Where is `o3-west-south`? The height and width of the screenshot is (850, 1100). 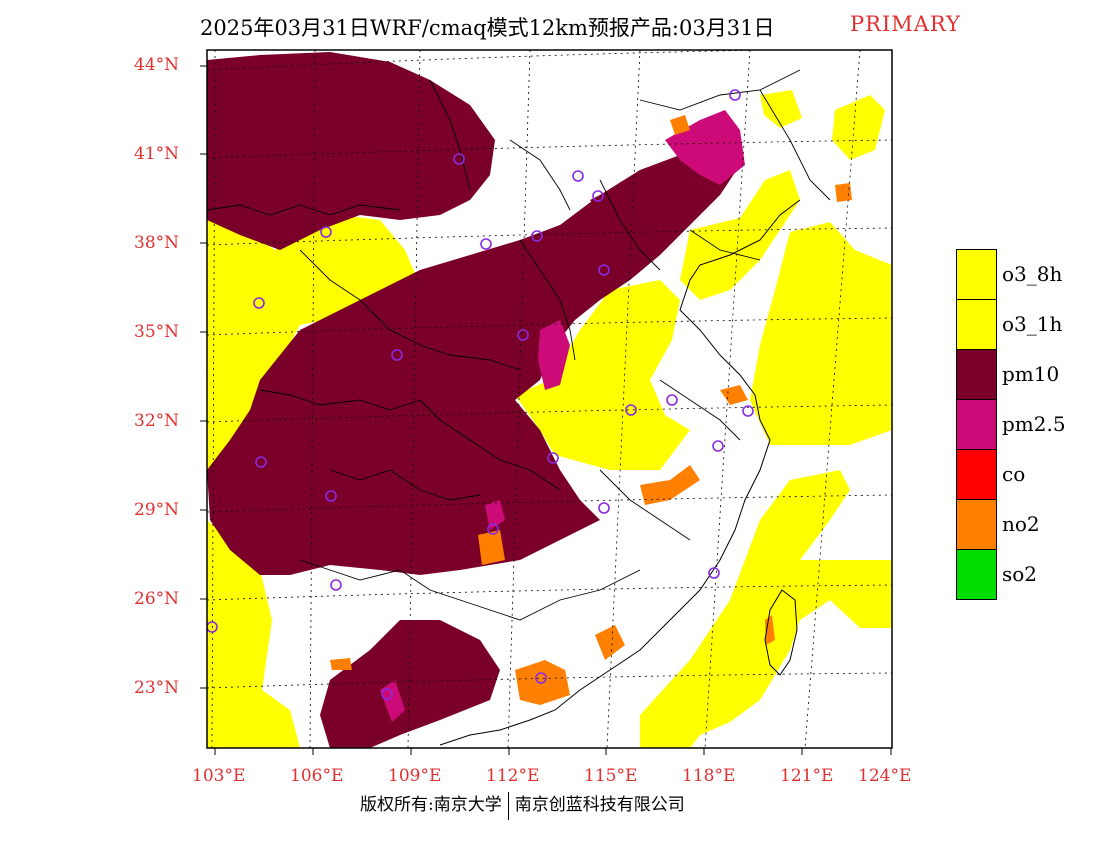
o3-west-south is located at coordinates (253, 634).